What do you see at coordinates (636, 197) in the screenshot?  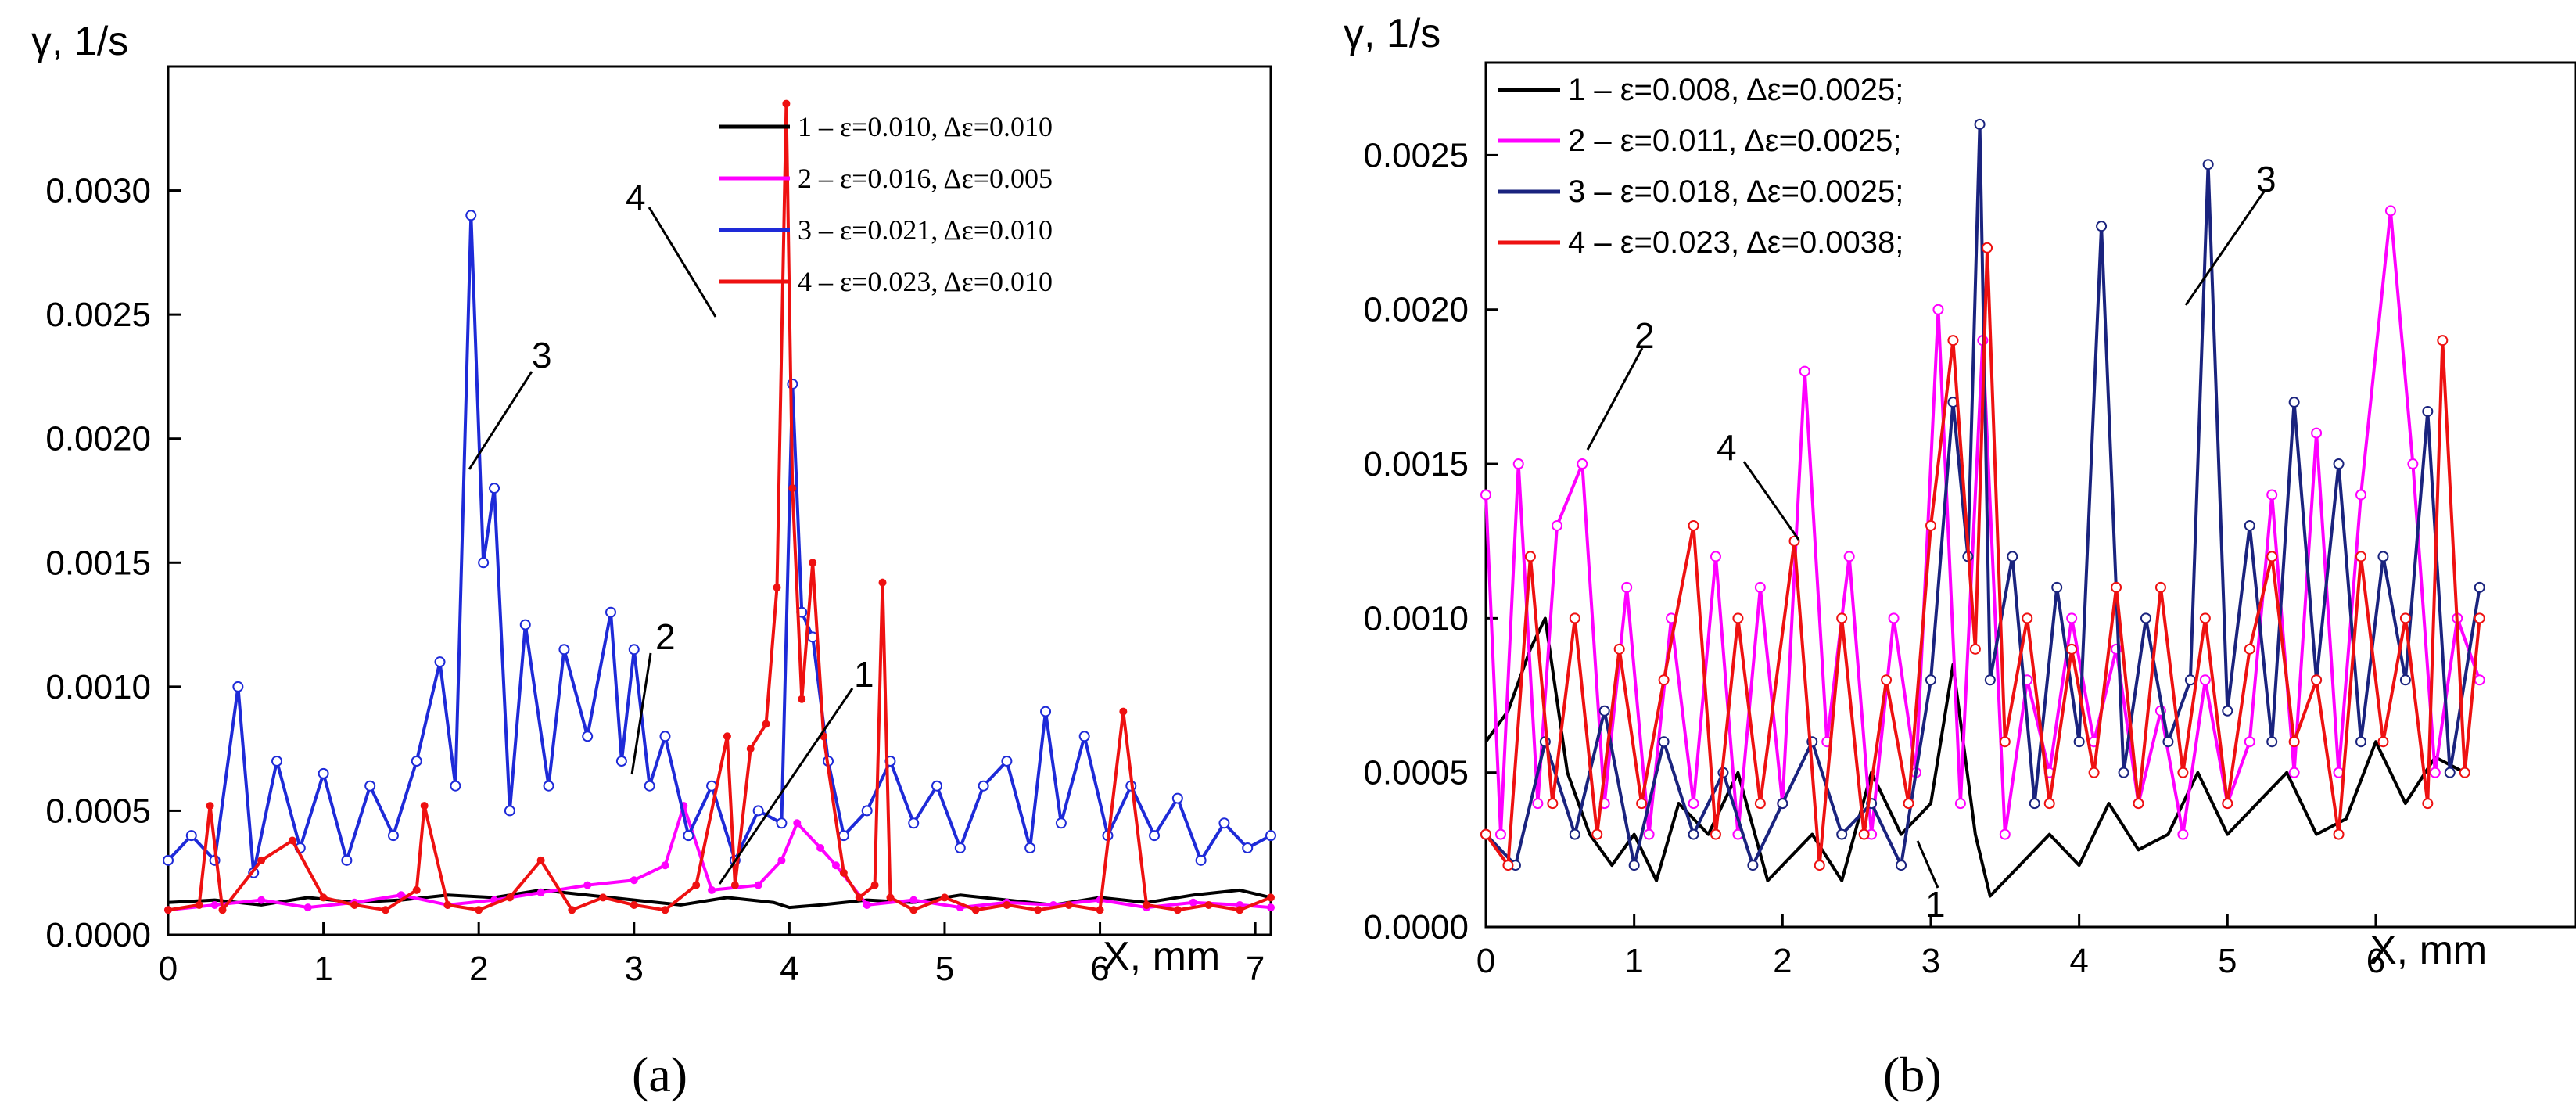 I see `annotation-a-4: 4` at bounding box center [636, 197].